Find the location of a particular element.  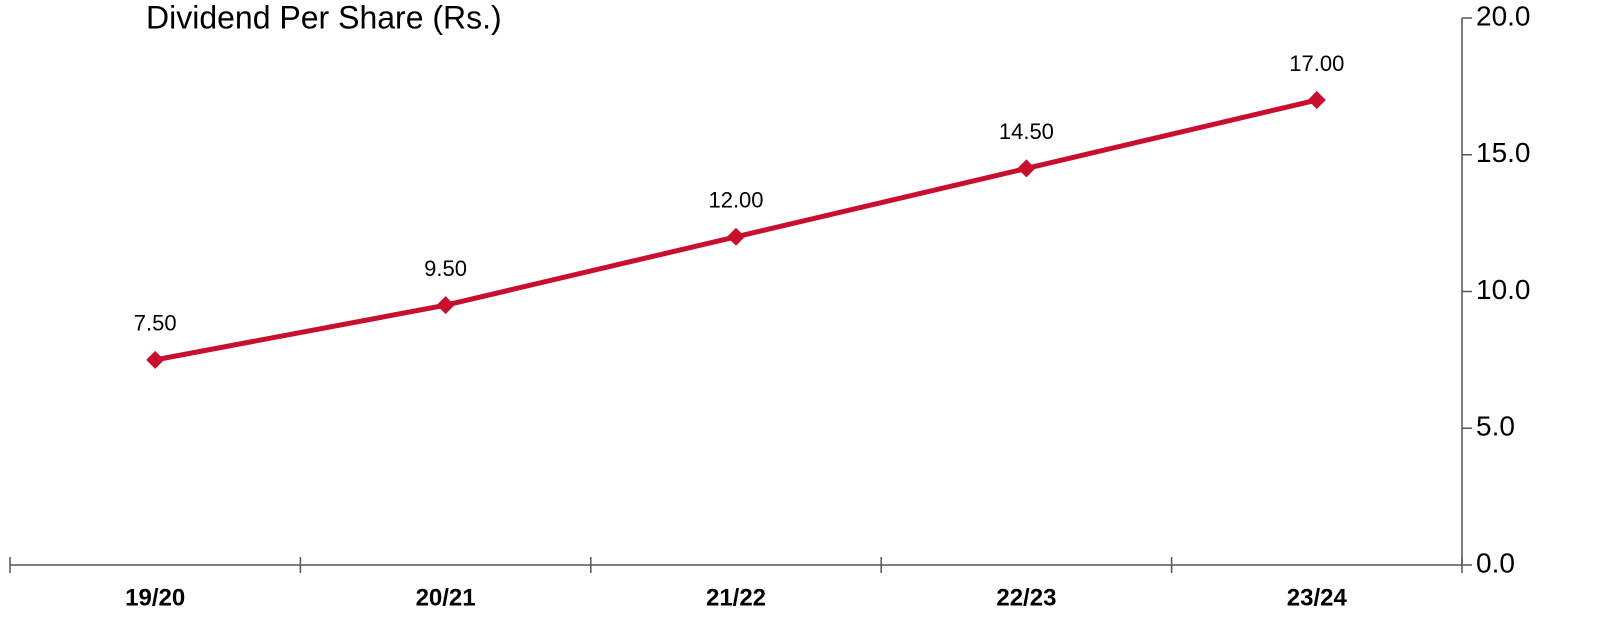

x-tick-label: 20/21 is located at coordinates (446, 597).